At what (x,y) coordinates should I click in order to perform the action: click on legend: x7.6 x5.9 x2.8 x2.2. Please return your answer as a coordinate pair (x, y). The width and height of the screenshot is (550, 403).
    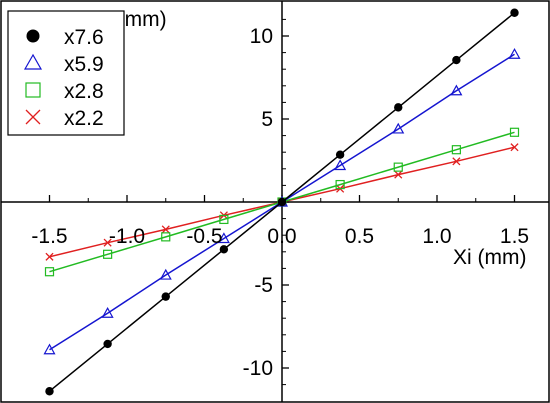
    Looking at the image, I should click on (66, 73).